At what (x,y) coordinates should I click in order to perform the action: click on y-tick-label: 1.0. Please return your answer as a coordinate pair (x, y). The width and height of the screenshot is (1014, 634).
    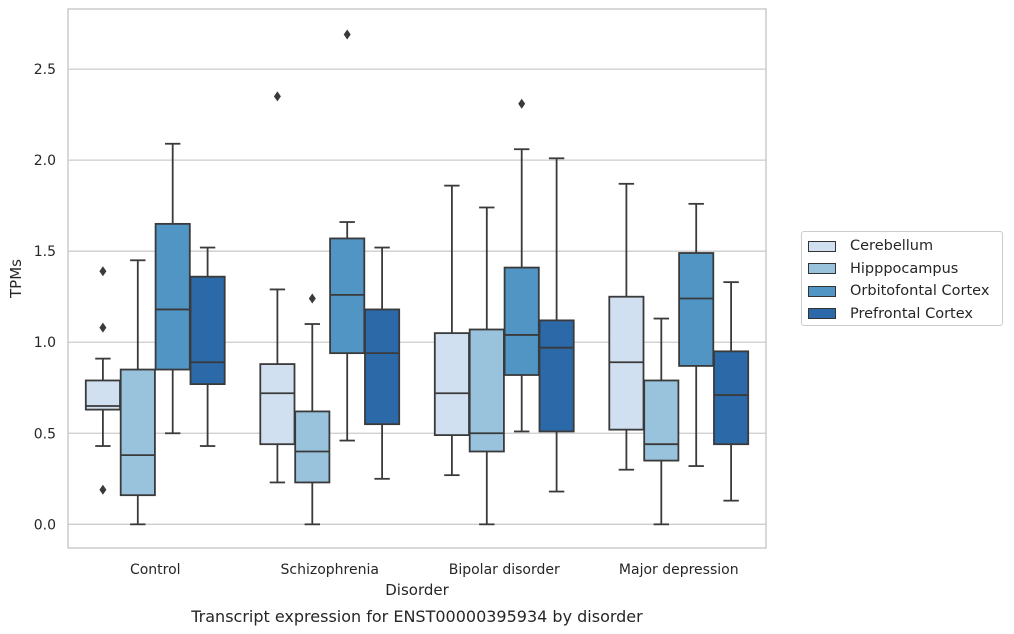
    Looking at the image, I should click on (45, 343).